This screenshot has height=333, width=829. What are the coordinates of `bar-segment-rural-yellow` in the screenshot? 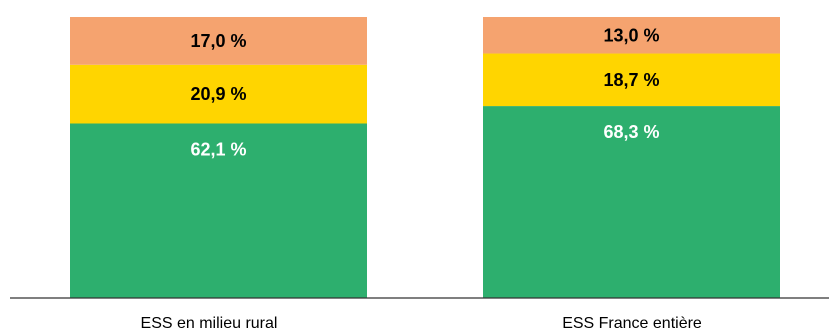 It's located at (218, 94).